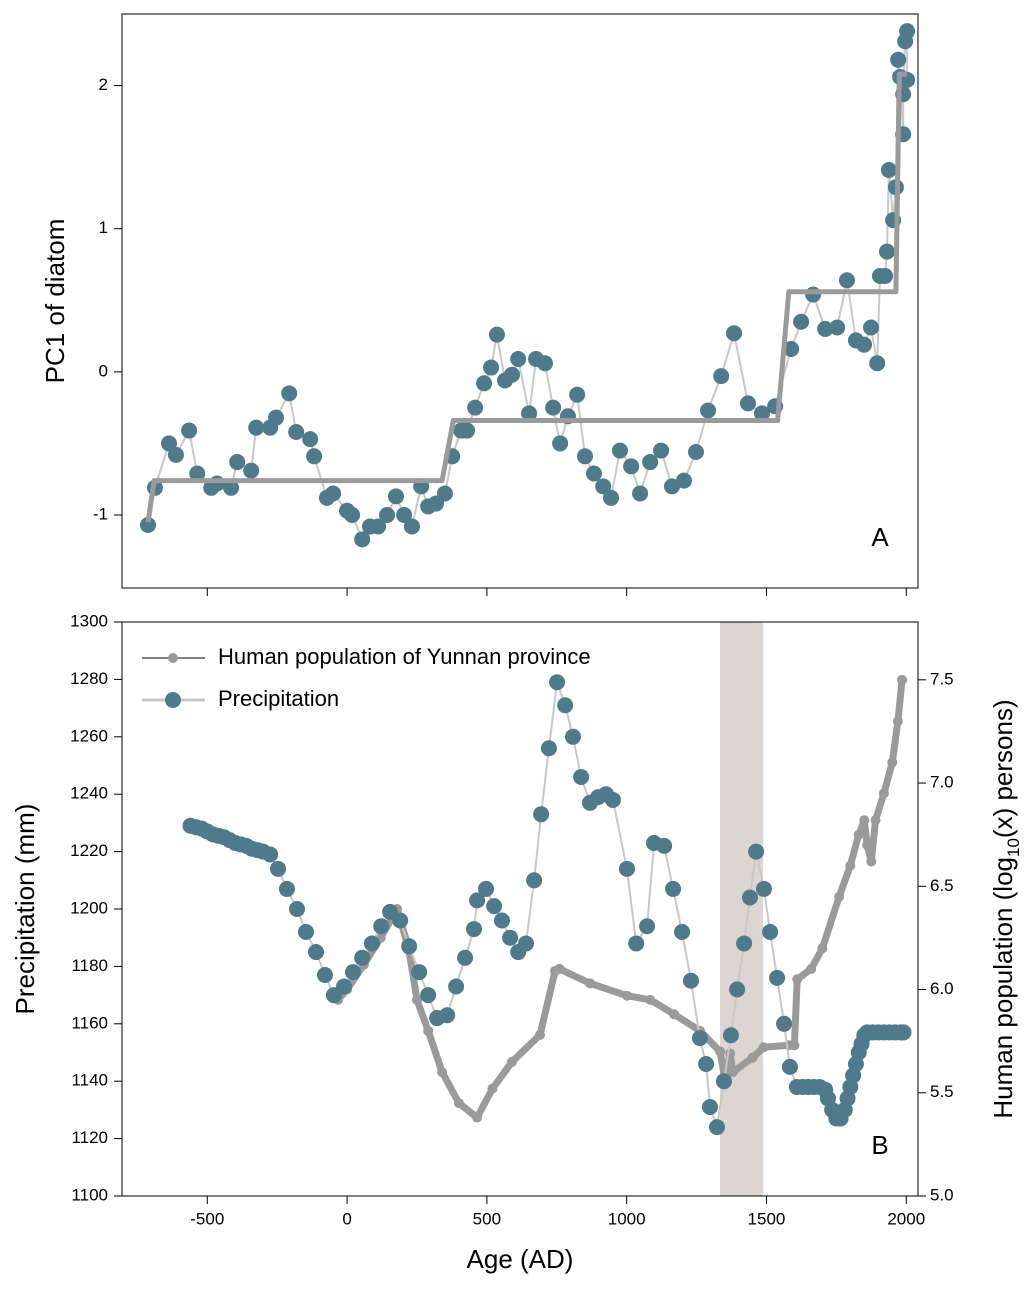  I want to click on y2-tick-label: 6.5, so click(942, 885).